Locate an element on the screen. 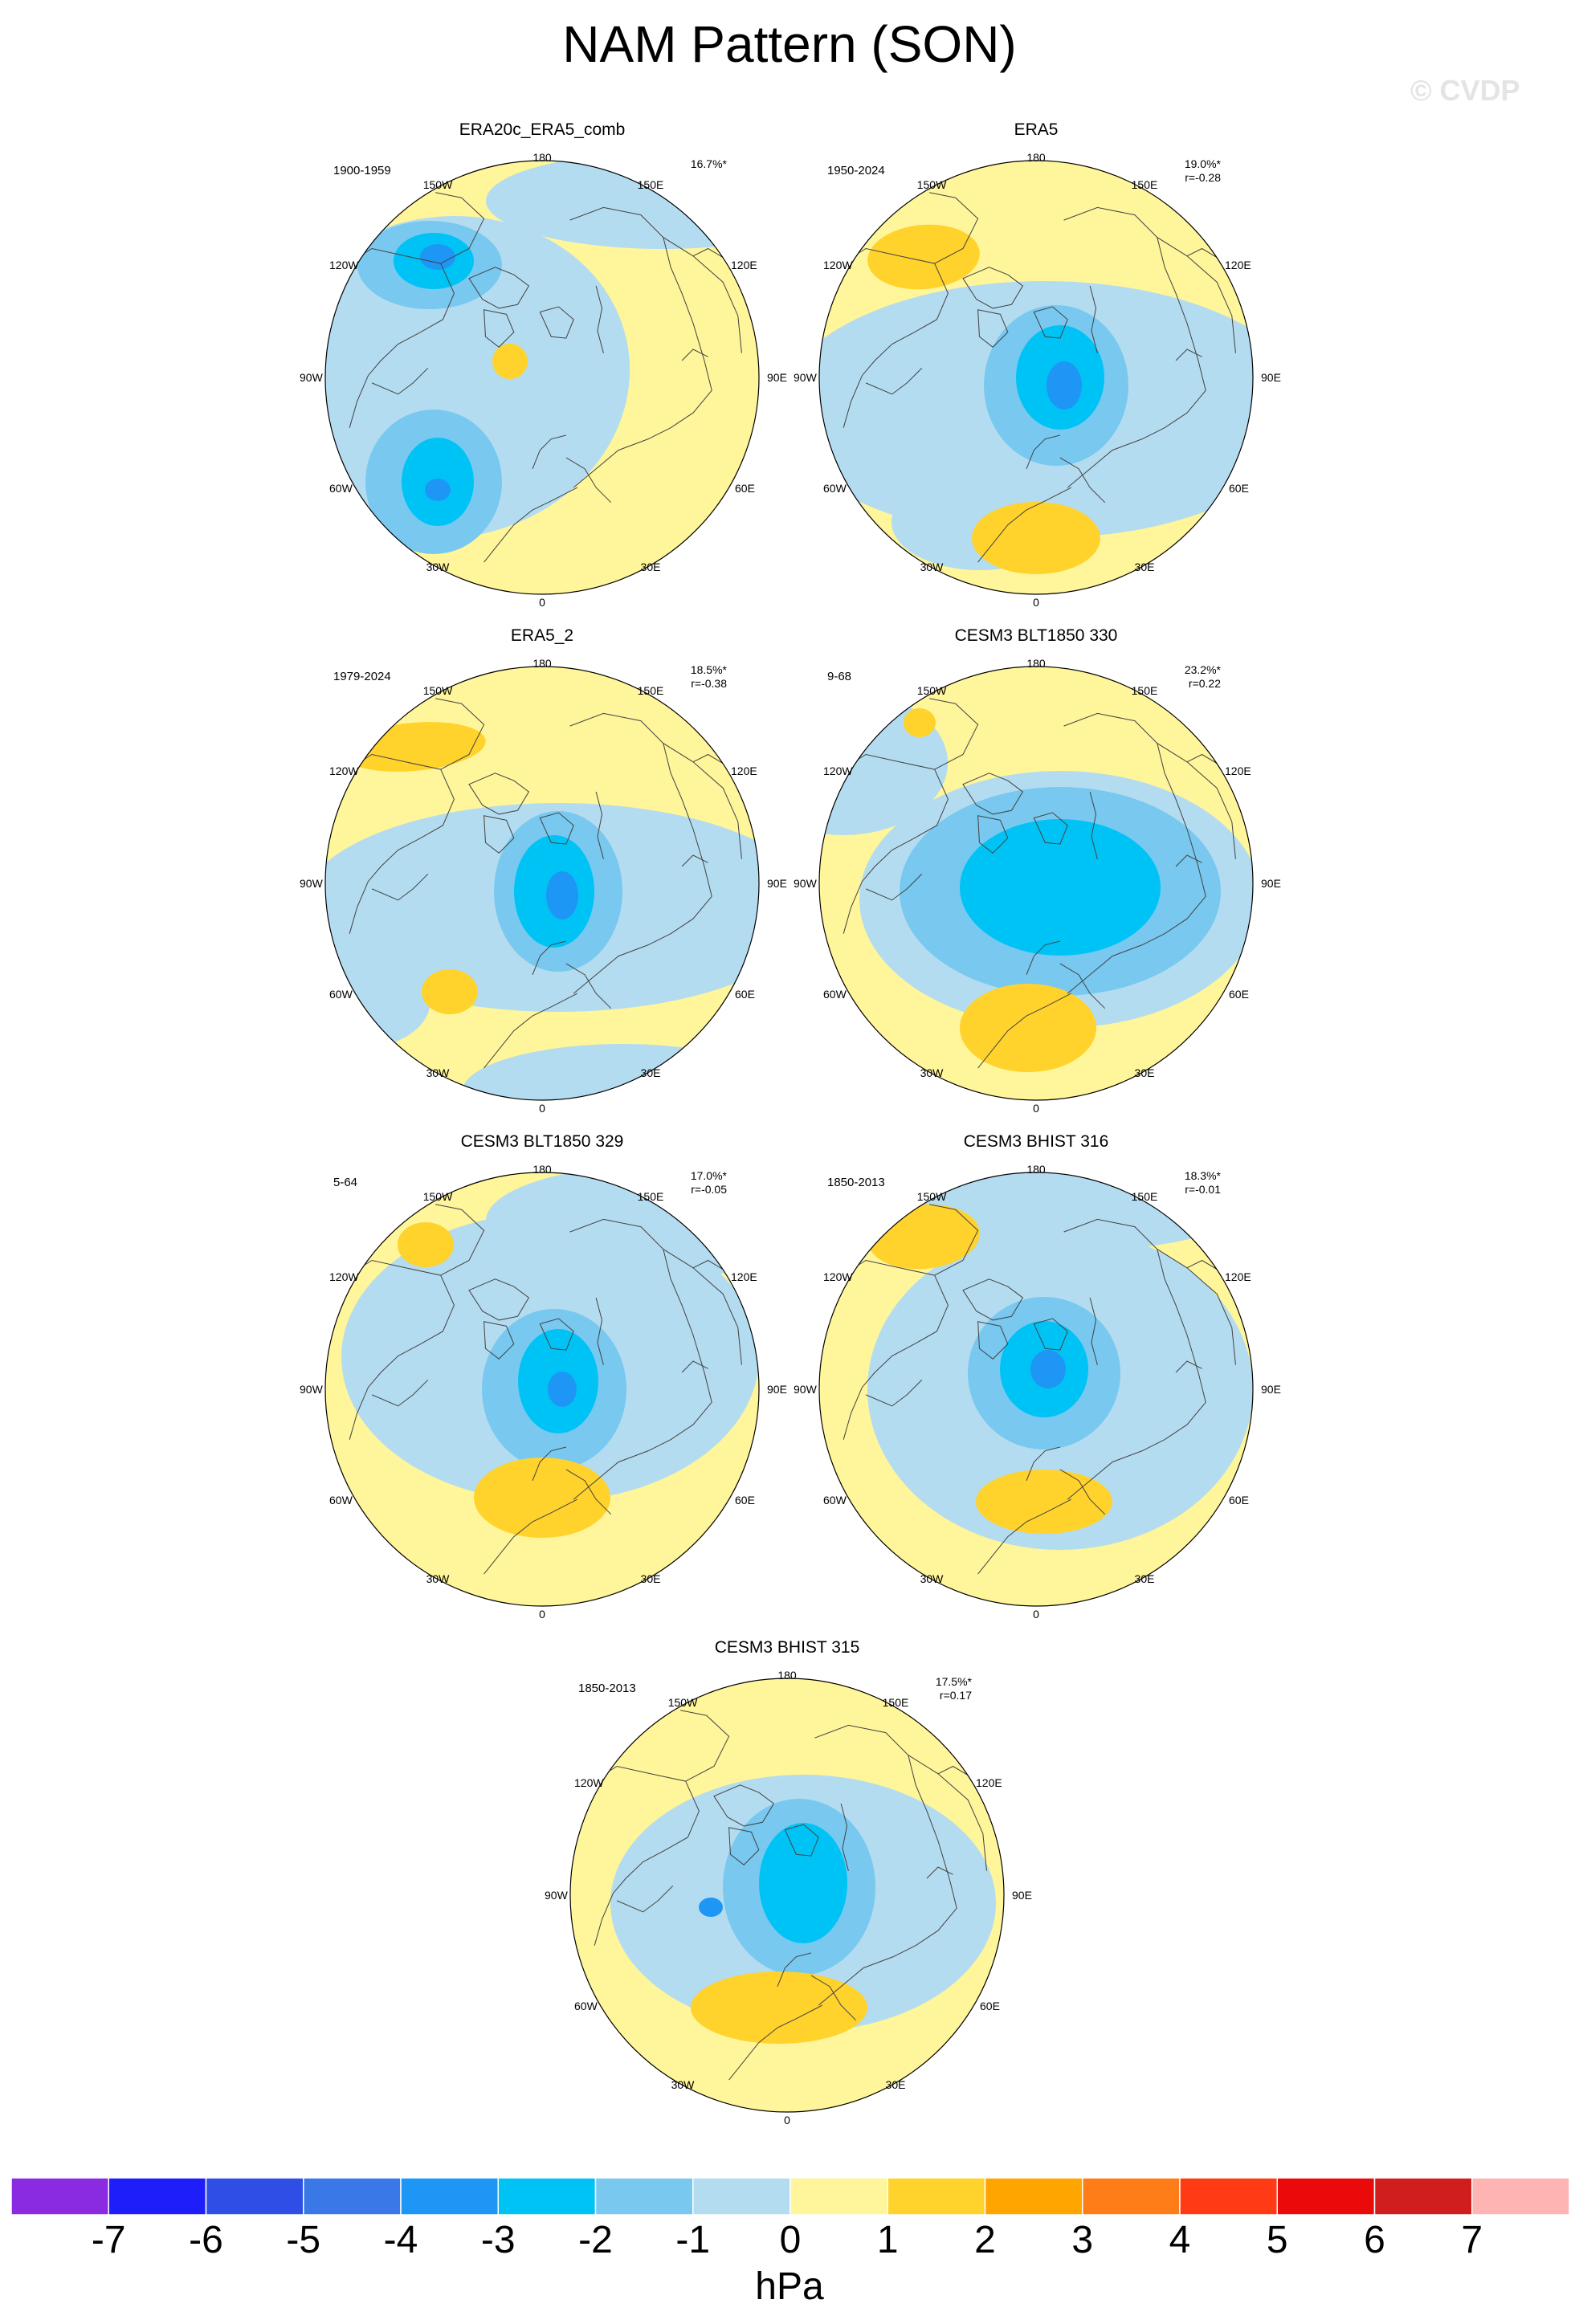  colorbar-tick-label: 3 is located at coordinates (1082, 2240).